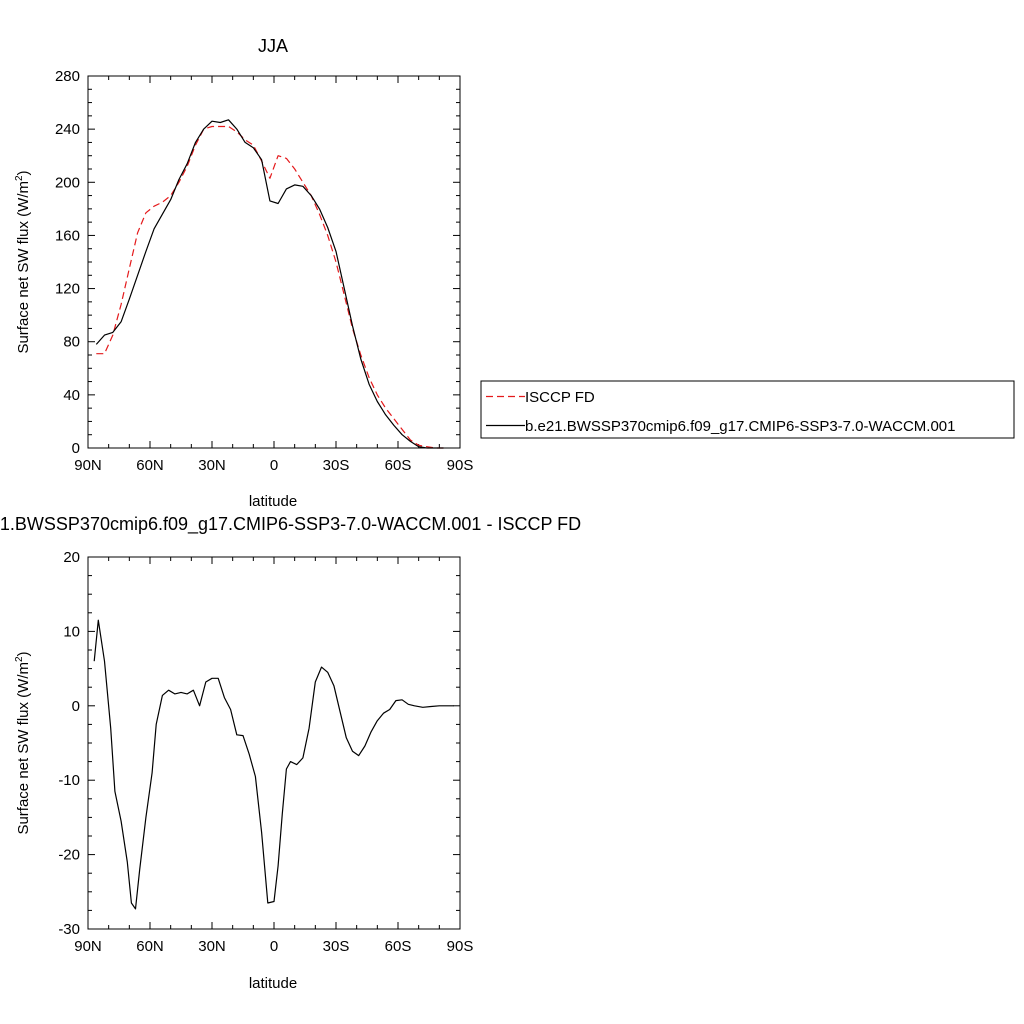 This screenshot has width=1024, height=1024. I want to click on top-x-tick-label: 0, so click(274, 465).